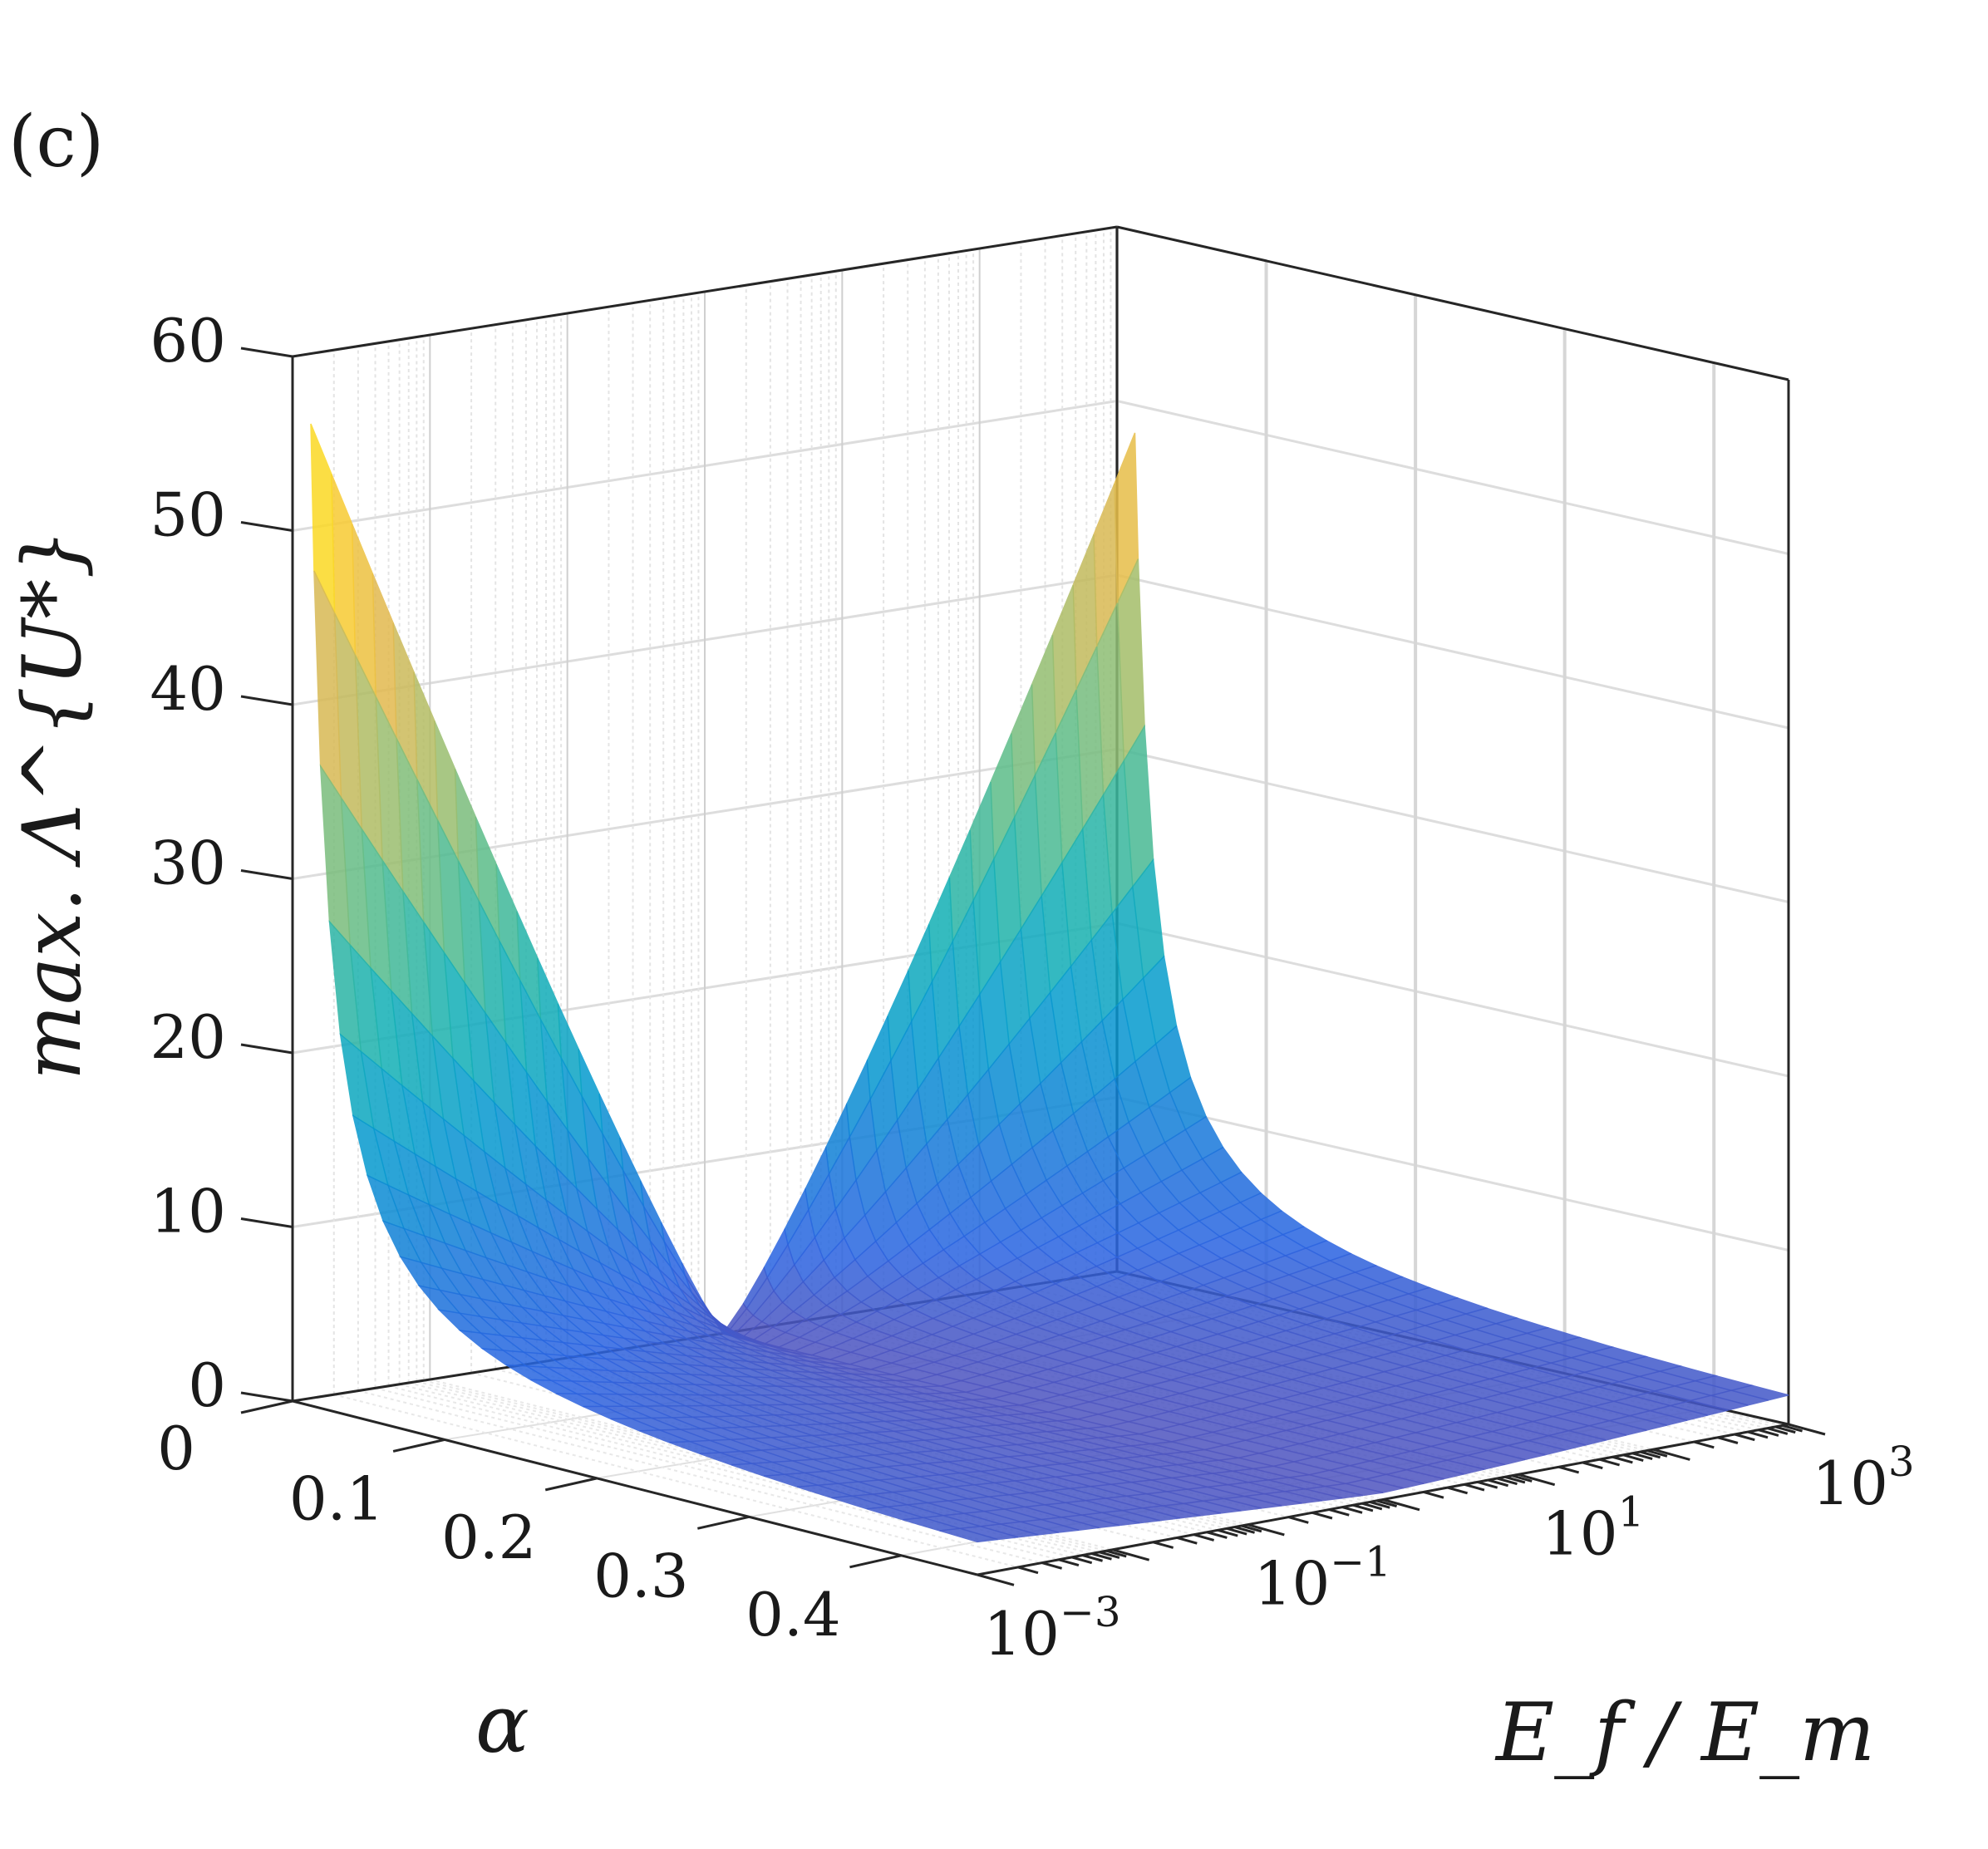  Describe the element at coordinates (489, 1537) in the screenshot. I see `x-tick-label: 0.2` at that location.